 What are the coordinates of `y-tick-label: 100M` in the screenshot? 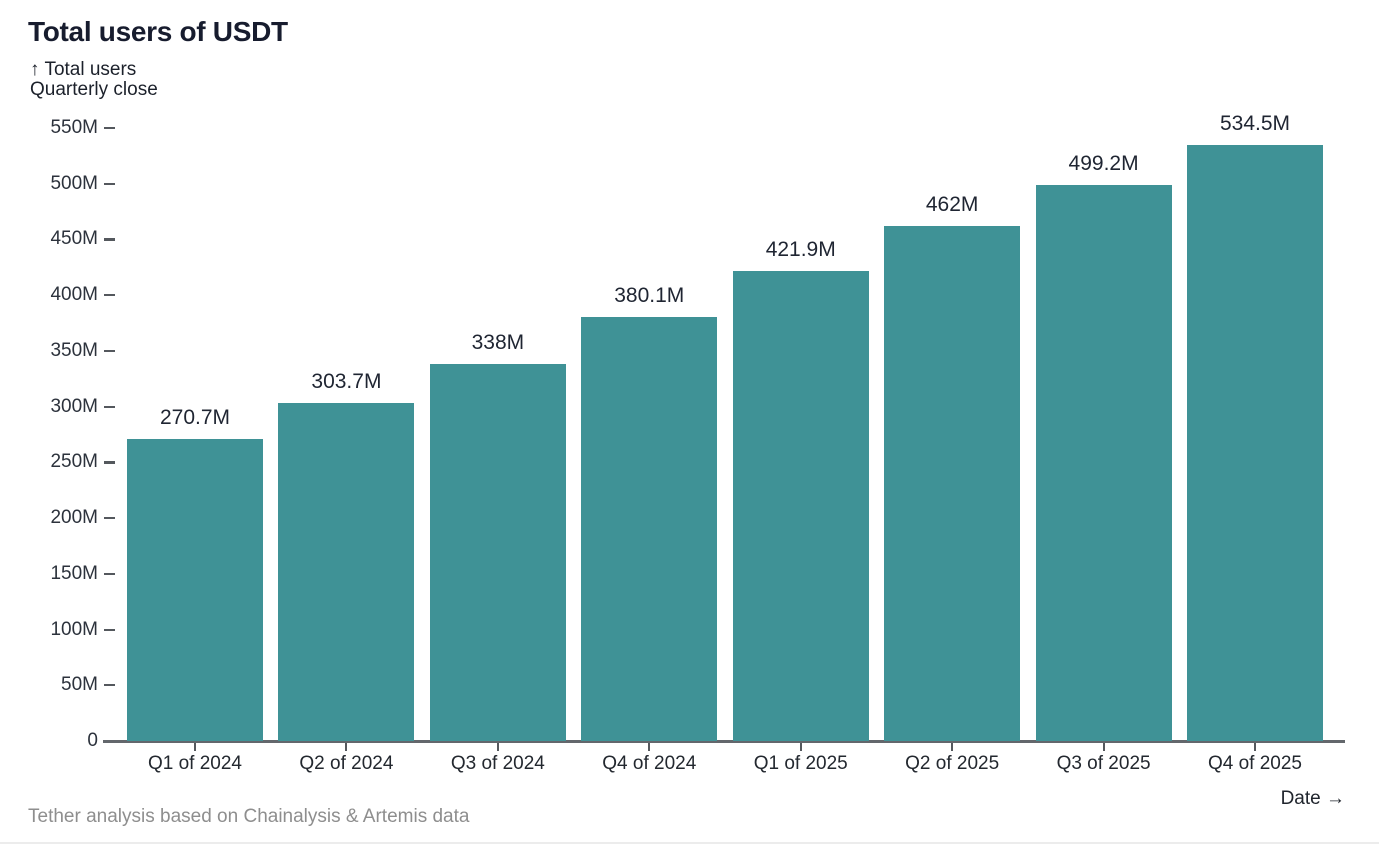 It's located at (74, 629).